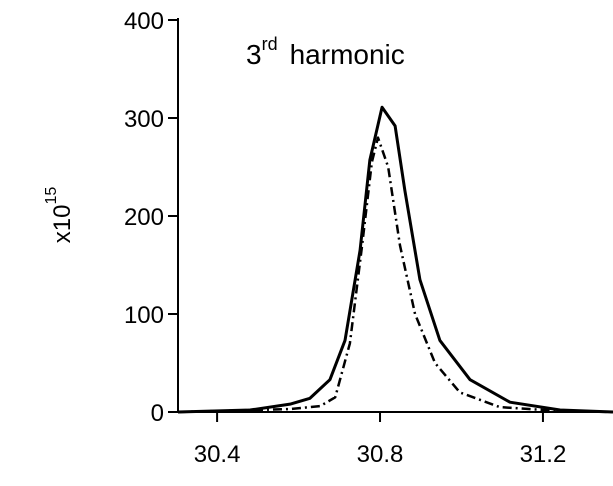 The width and height of the screenshot is (613, 486). What do you see at coordinates (144, 21) in the screenshot?
I see `y-tick-label: 400` at bounding box center [144, 21].